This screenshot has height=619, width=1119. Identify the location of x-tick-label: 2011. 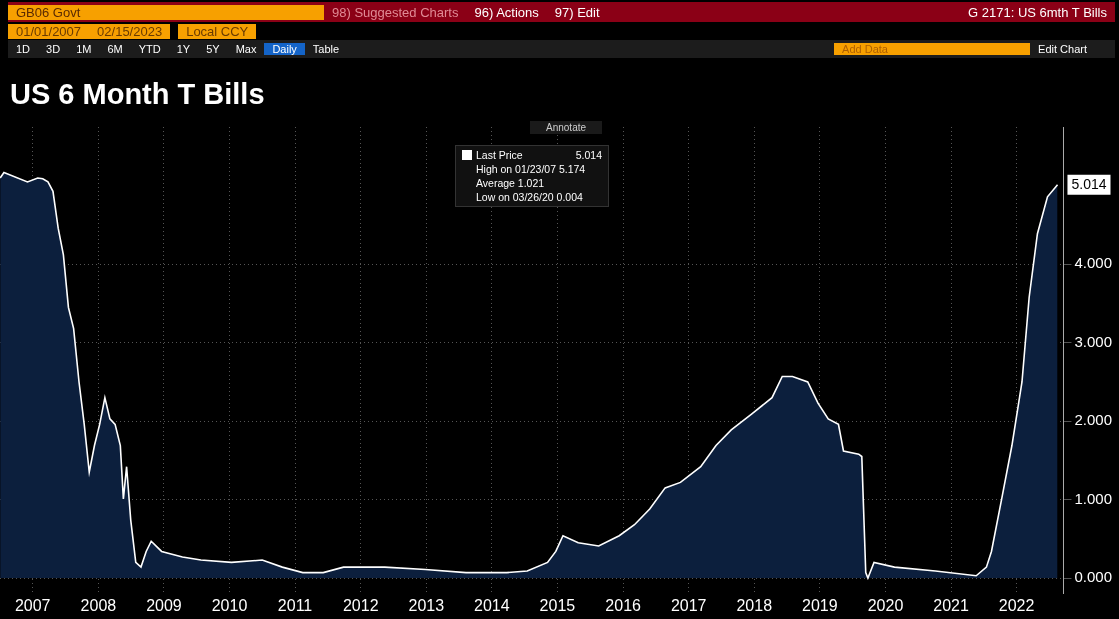
(295, 605).